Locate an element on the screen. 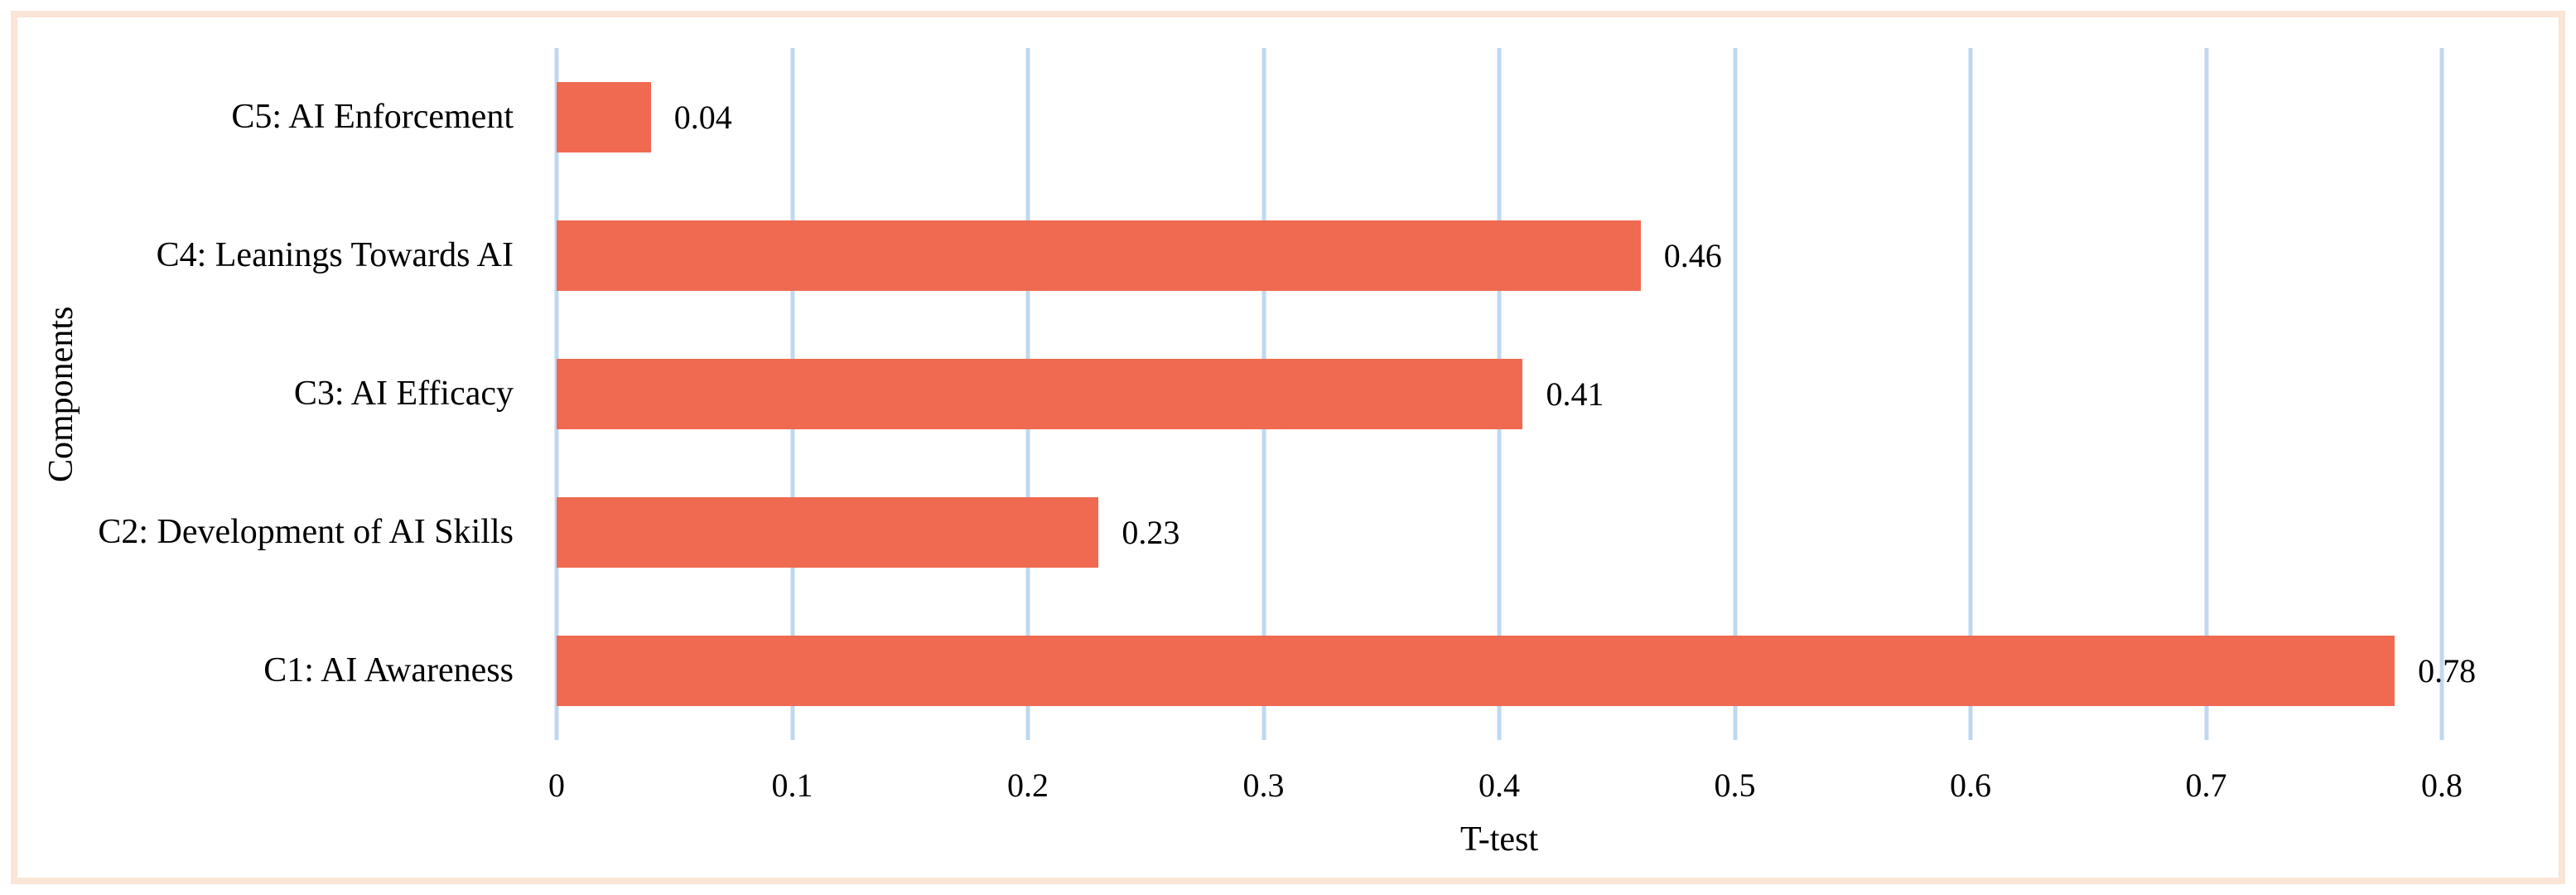 This screenshot has width=2576, height=895. category-label: C3: AI Efficacy is located at coordinates (404, 394).